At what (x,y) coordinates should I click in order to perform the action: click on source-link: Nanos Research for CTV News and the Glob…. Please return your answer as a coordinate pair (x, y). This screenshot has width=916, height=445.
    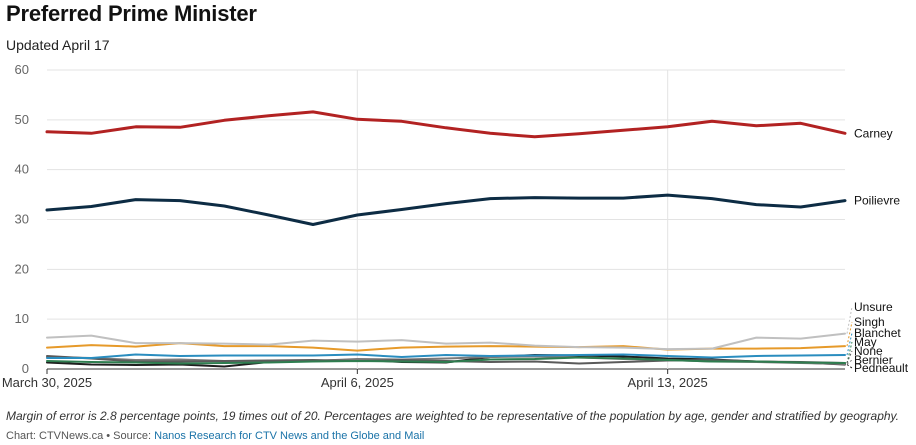
    Looking at the image, I should click on (289, 436).